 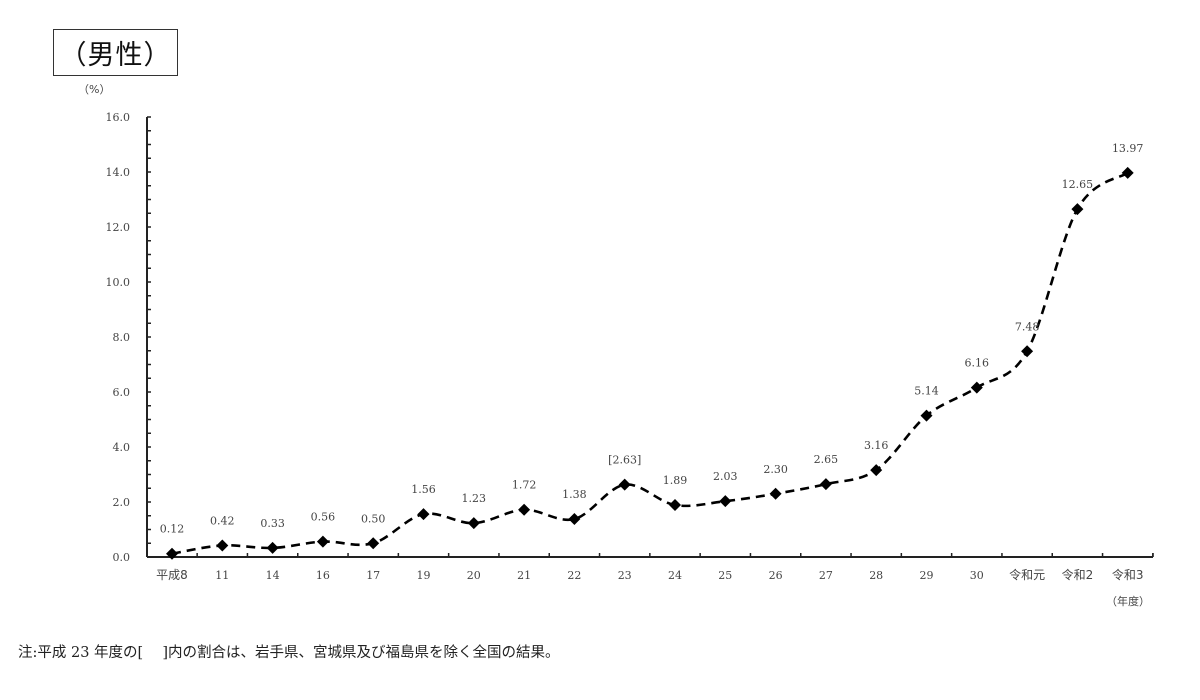 What do you see at coordinates (776, 575) in the screenshot?
I see `x-tick-label: 26` at bounding box center [776, 575].